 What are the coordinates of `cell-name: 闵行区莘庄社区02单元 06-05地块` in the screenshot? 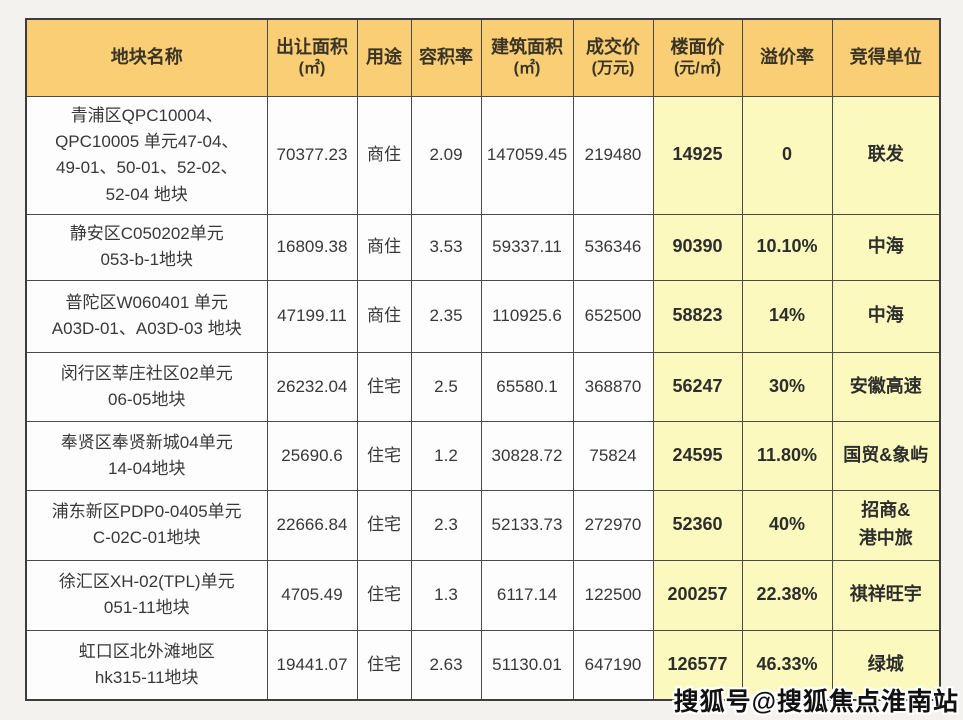 It's located at (146, 386).